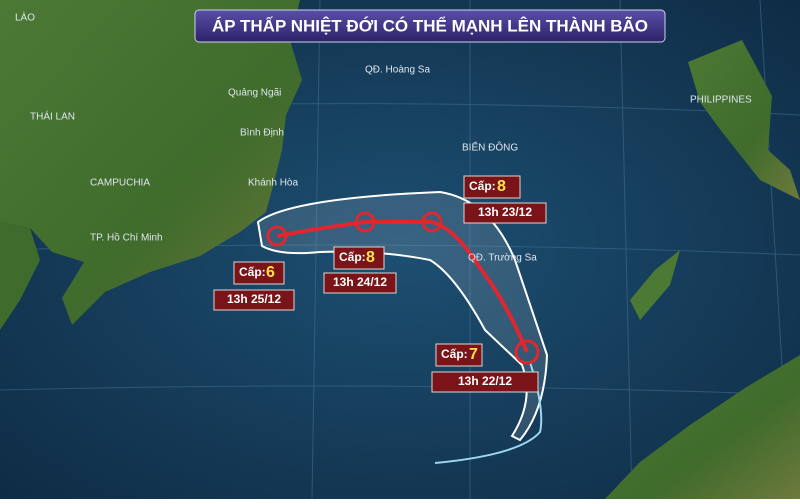 The width and height of the screenshot is (800, 504). I want to click on forecast-track, so click(402, 286).